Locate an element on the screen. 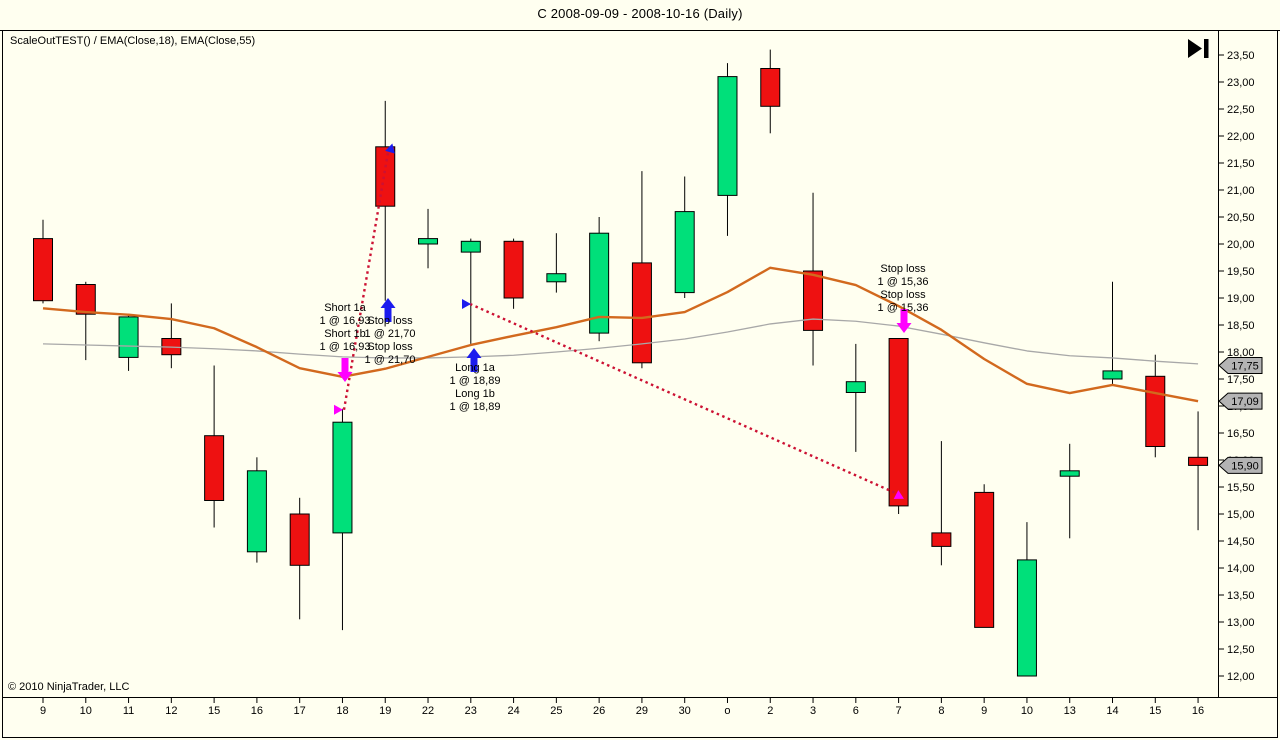 The width and height of the screenshot is (1280, 740). price-tick-label: 23,50 is located at coordinates (1241, 56).